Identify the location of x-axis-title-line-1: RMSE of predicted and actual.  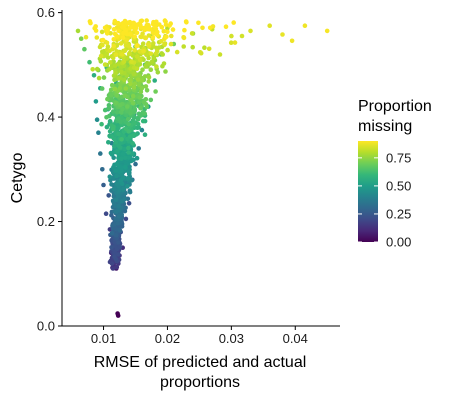
(200, 362).